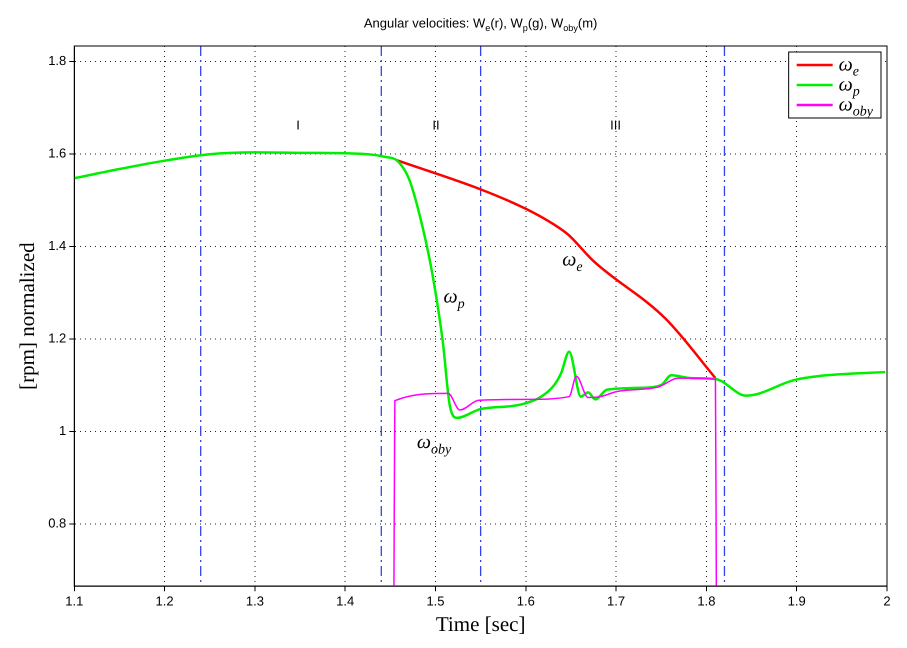  I want to click on y-tick-label: 1.6, so click(57, 152).